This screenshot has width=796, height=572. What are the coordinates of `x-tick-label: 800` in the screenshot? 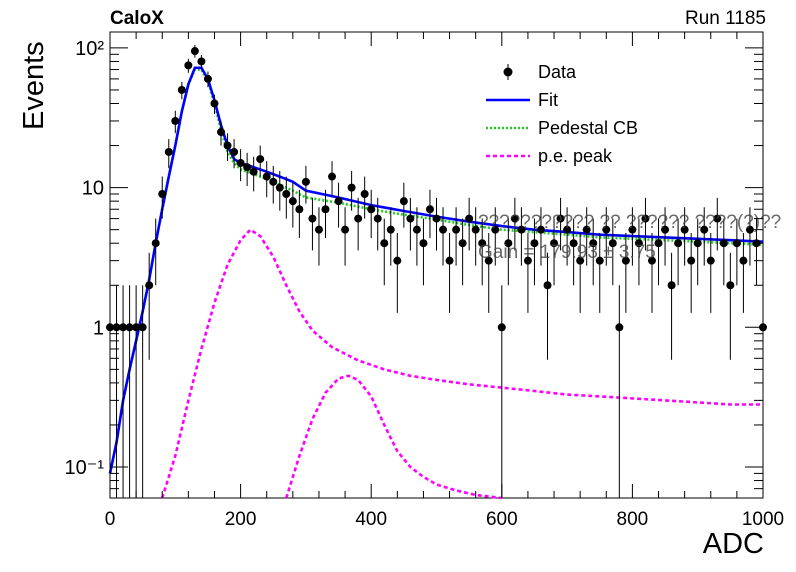 It's located at (633, 519).